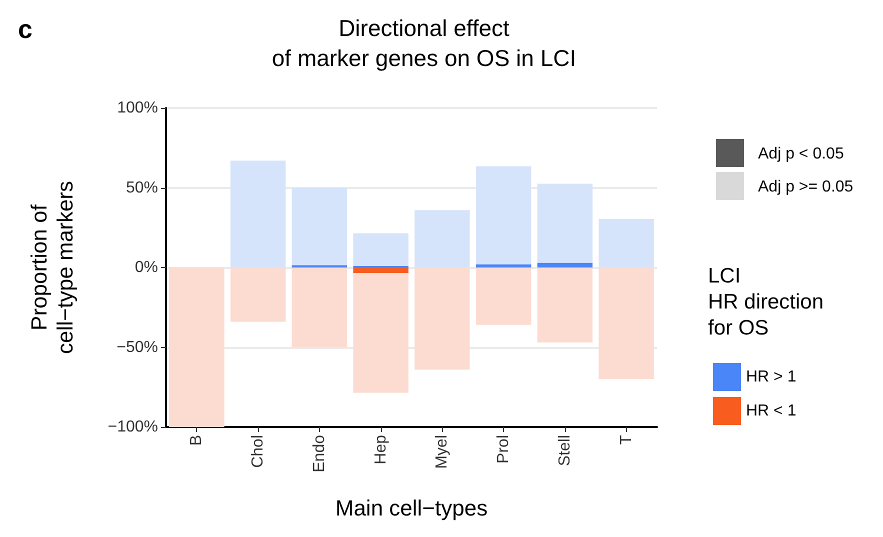  What do you see at coordinates (442, 452) in the screenshot?
I see `x-tick-label: Myel` at bounding box center [442, 452].